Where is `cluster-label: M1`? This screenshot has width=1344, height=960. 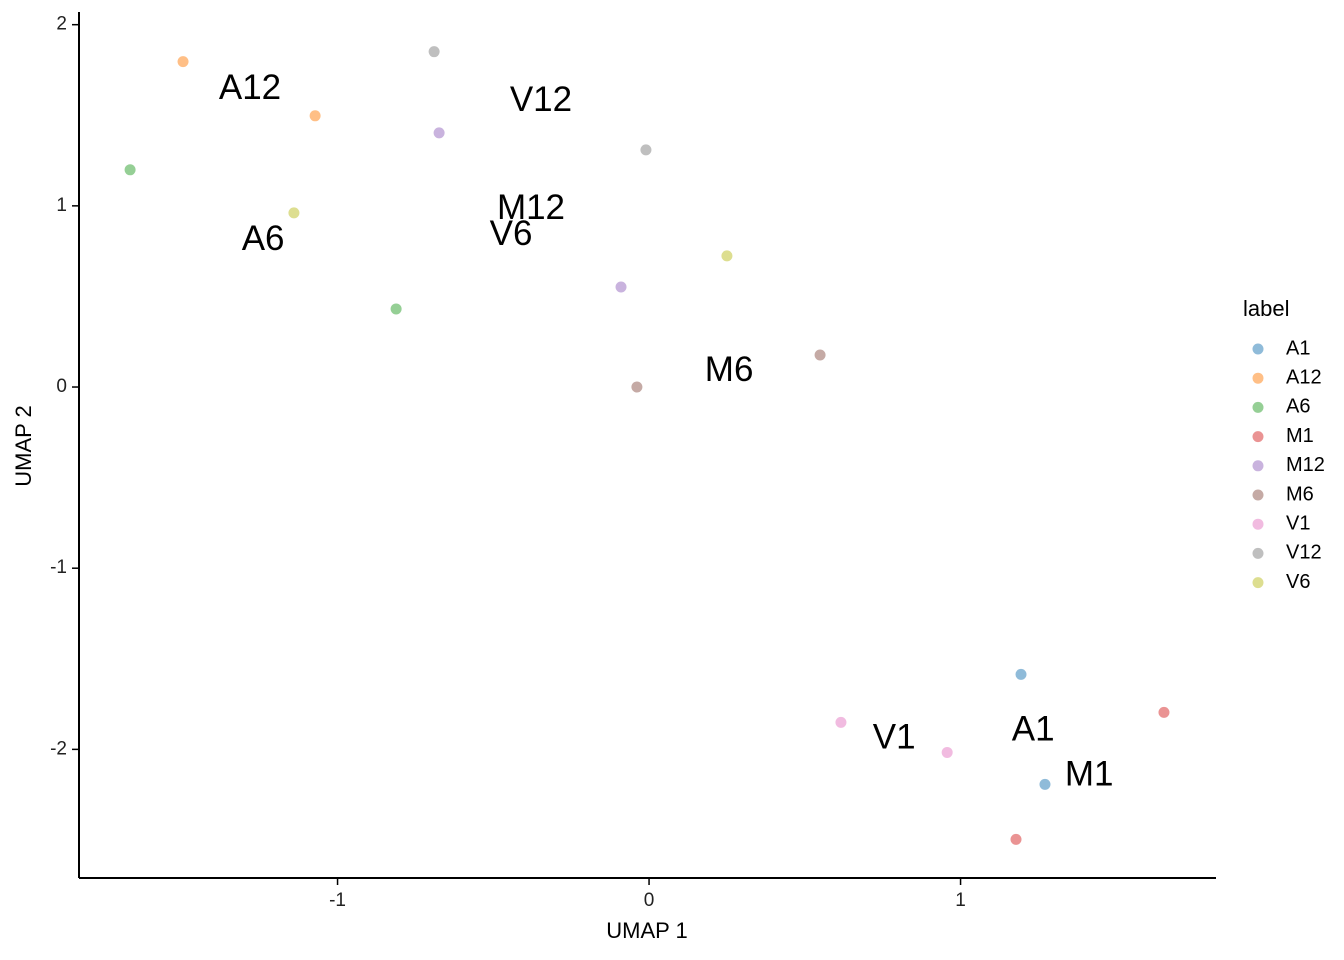
cluster-label: M1 is located at coordinates (1089, 774).